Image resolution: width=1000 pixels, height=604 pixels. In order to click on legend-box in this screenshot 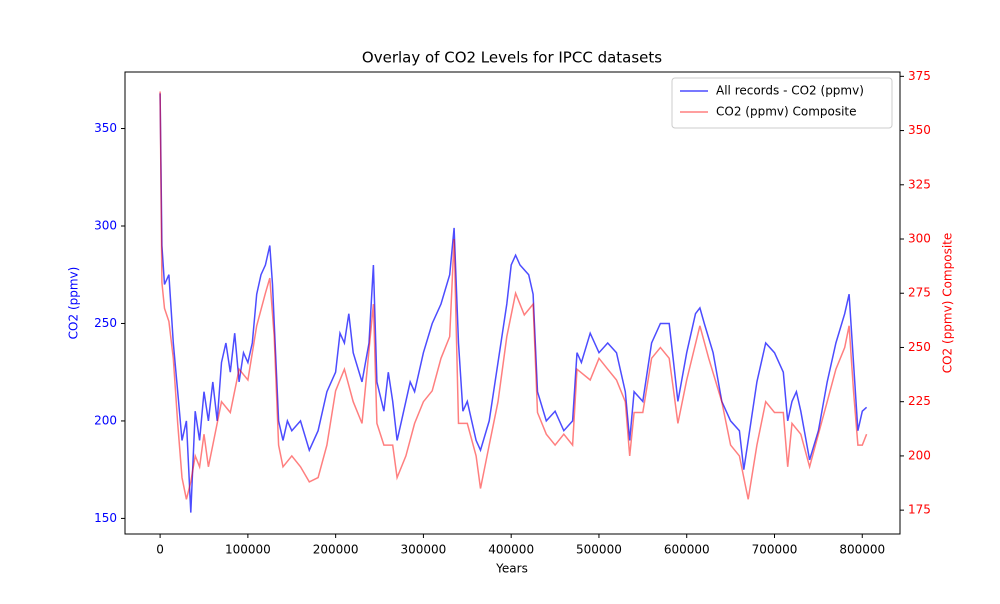, I will do `click(782, 103)`.